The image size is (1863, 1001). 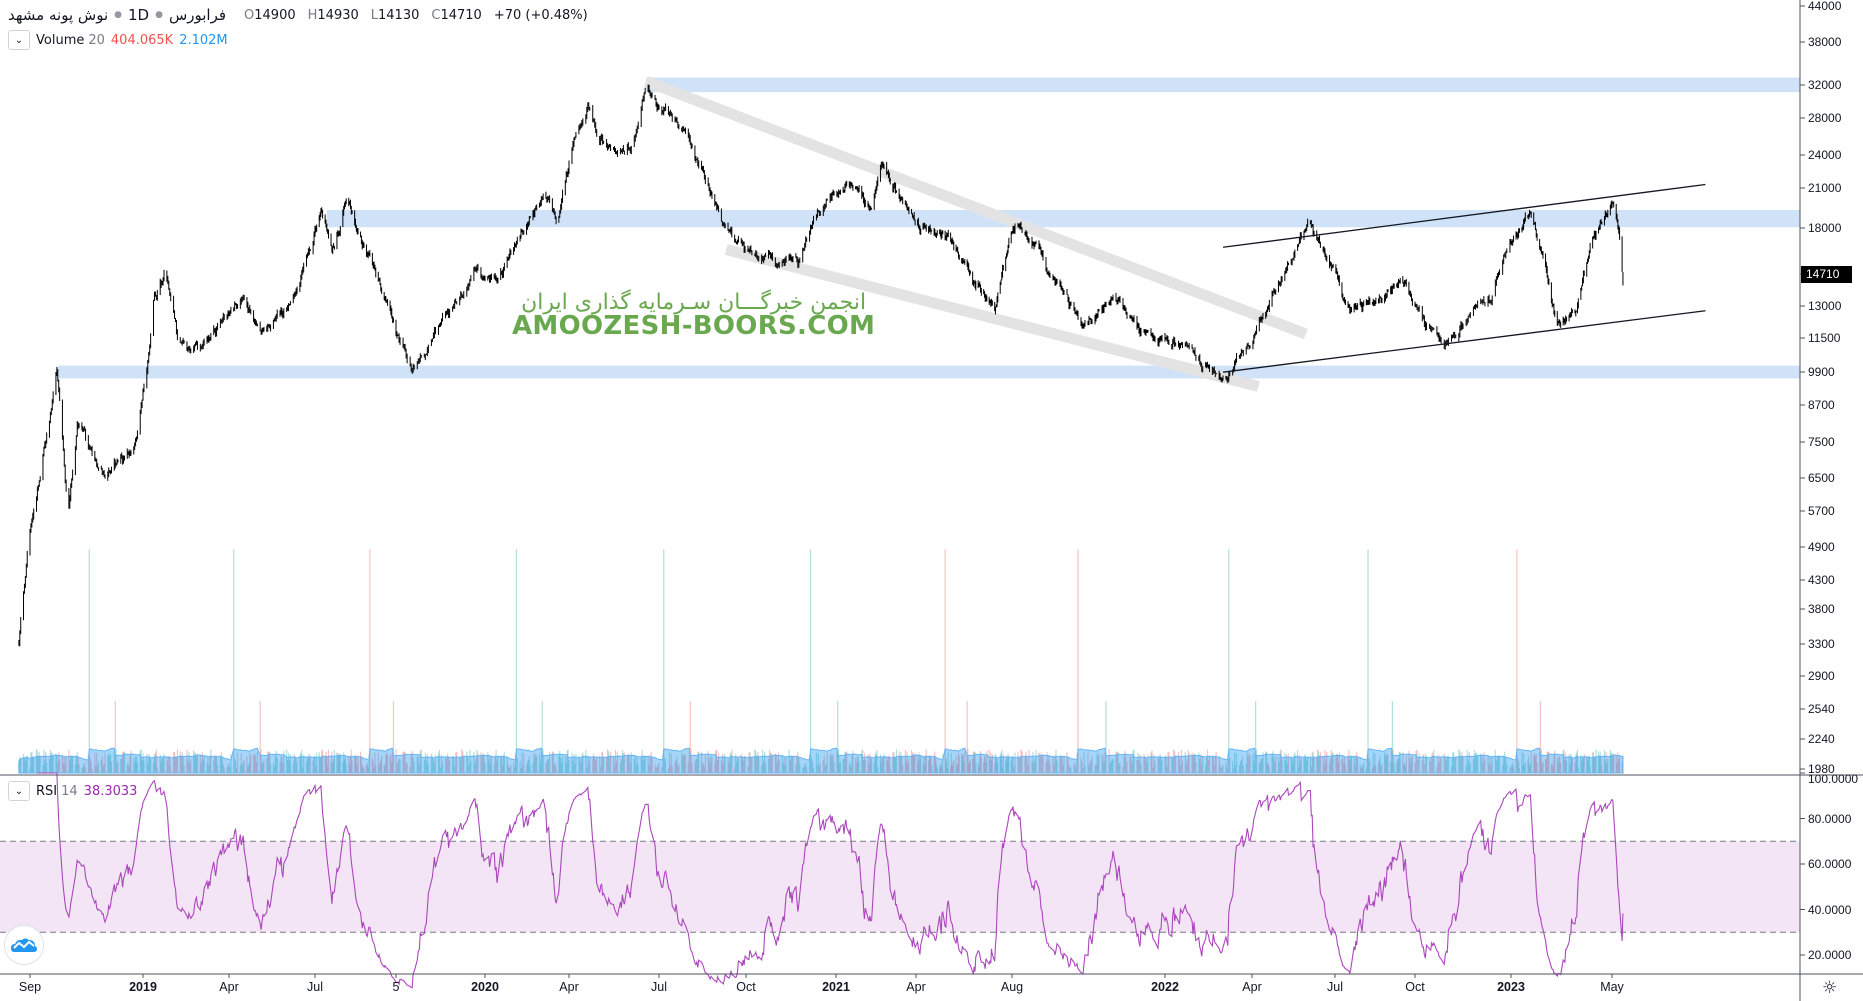 I want to click on trend-lines, so click(x=1464, y=278).